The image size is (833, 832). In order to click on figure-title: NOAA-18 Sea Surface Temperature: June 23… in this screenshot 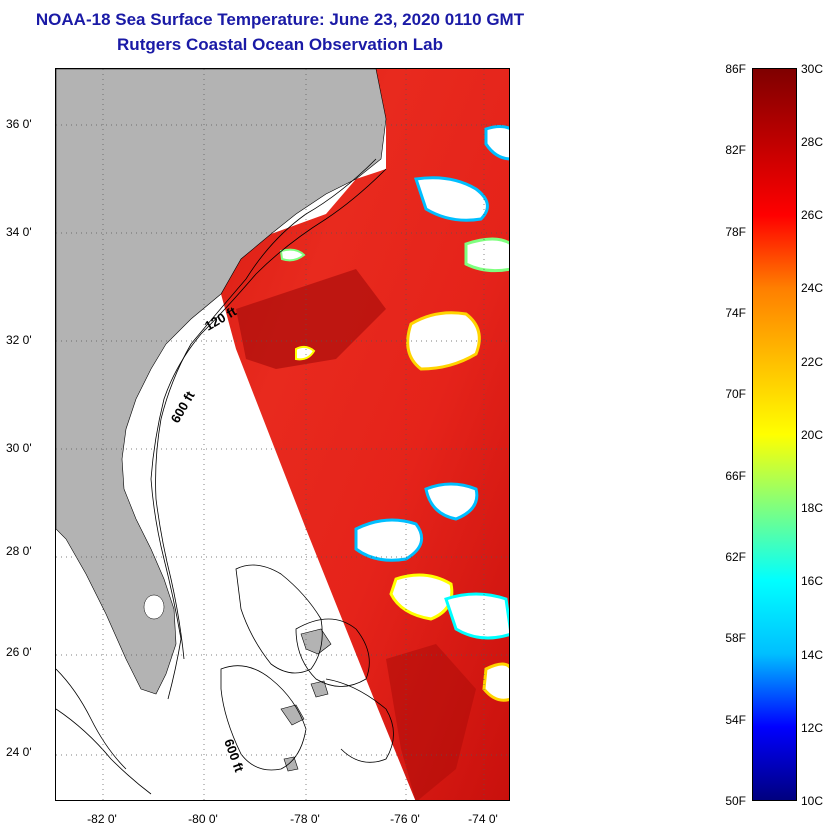, I will do `click(280, 19)`.